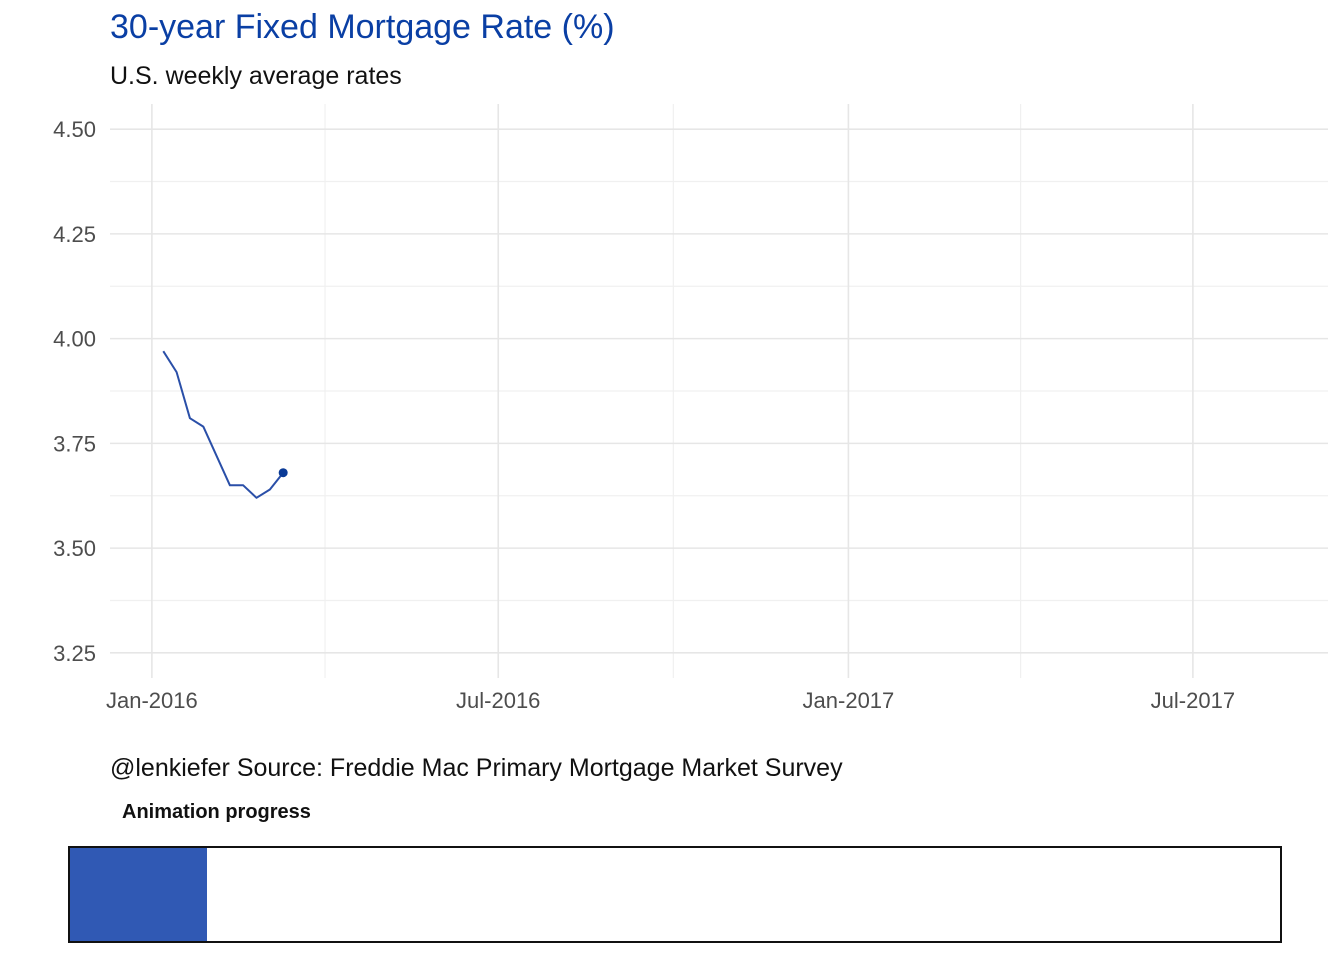 Image resolution: width=1344 pixels, height=960 pixels. I want to click on progress-label: Animation progress, so click(216, 812).